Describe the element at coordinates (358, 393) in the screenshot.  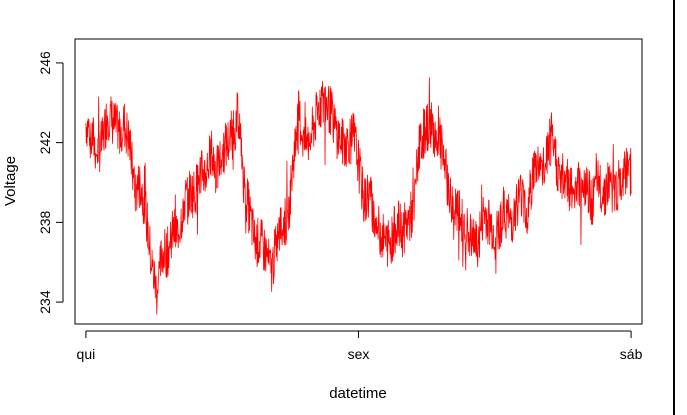
I see `x-axis-title: datetime` at that location.